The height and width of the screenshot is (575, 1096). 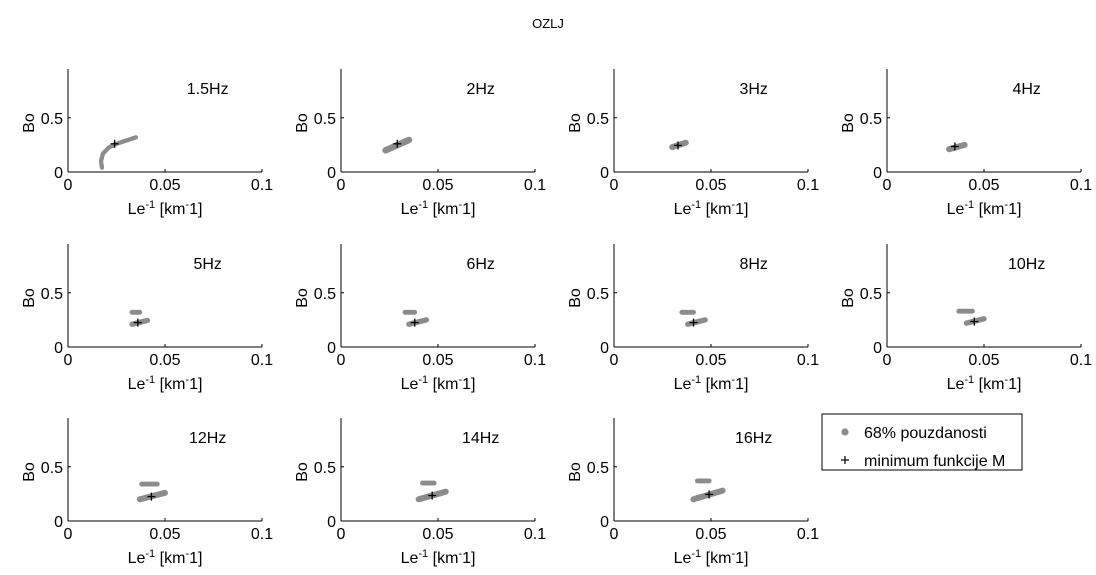 I want to click on legend-label-confidence: 68% pouzdanosti, so click(x=925, y=433).